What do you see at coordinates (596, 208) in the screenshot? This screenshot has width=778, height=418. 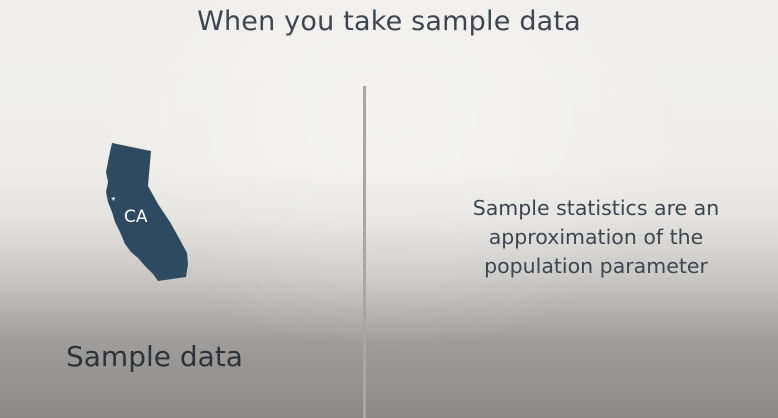 I see `explanation-line: Sample statistics are an` at bounding box center [596, 208].